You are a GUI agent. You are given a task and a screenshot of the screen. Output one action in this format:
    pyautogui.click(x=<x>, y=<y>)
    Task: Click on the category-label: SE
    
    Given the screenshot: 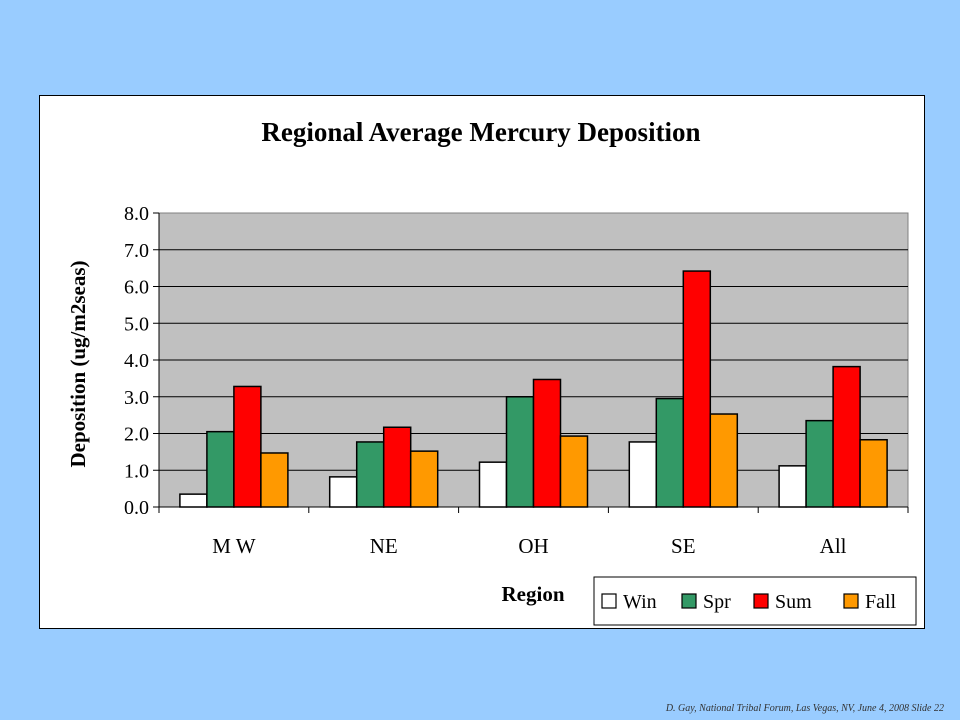 What is the action you would take?
    pyautogui.click(x=683, y=546)
    